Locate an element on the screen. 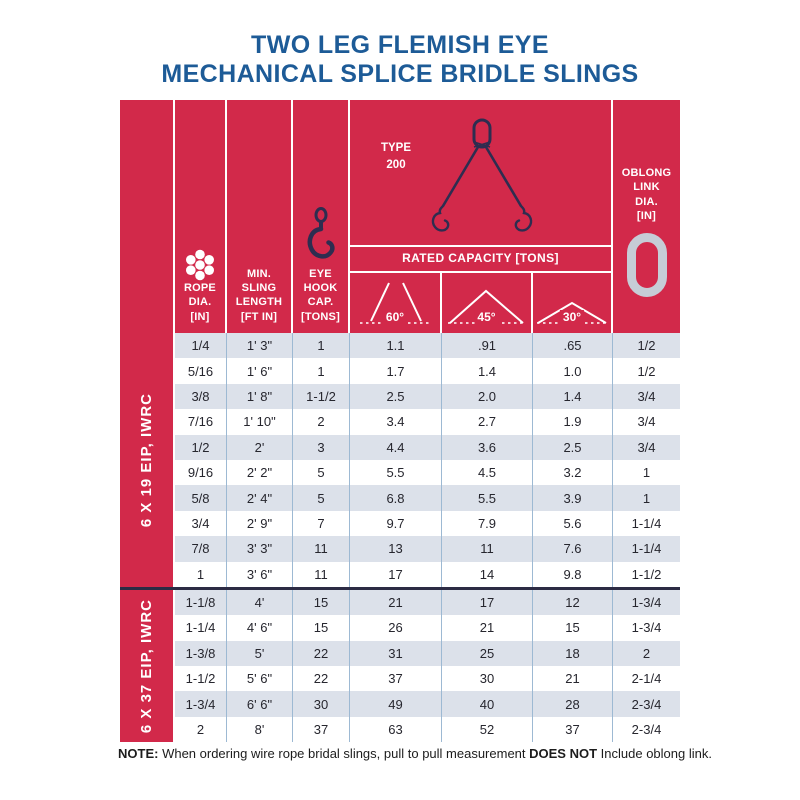 This screenshot has width=800, height=800. table-row: 5/8 2' 4" 5 6.8 5.5 3.9 1 is located at coordinates (427, 498).